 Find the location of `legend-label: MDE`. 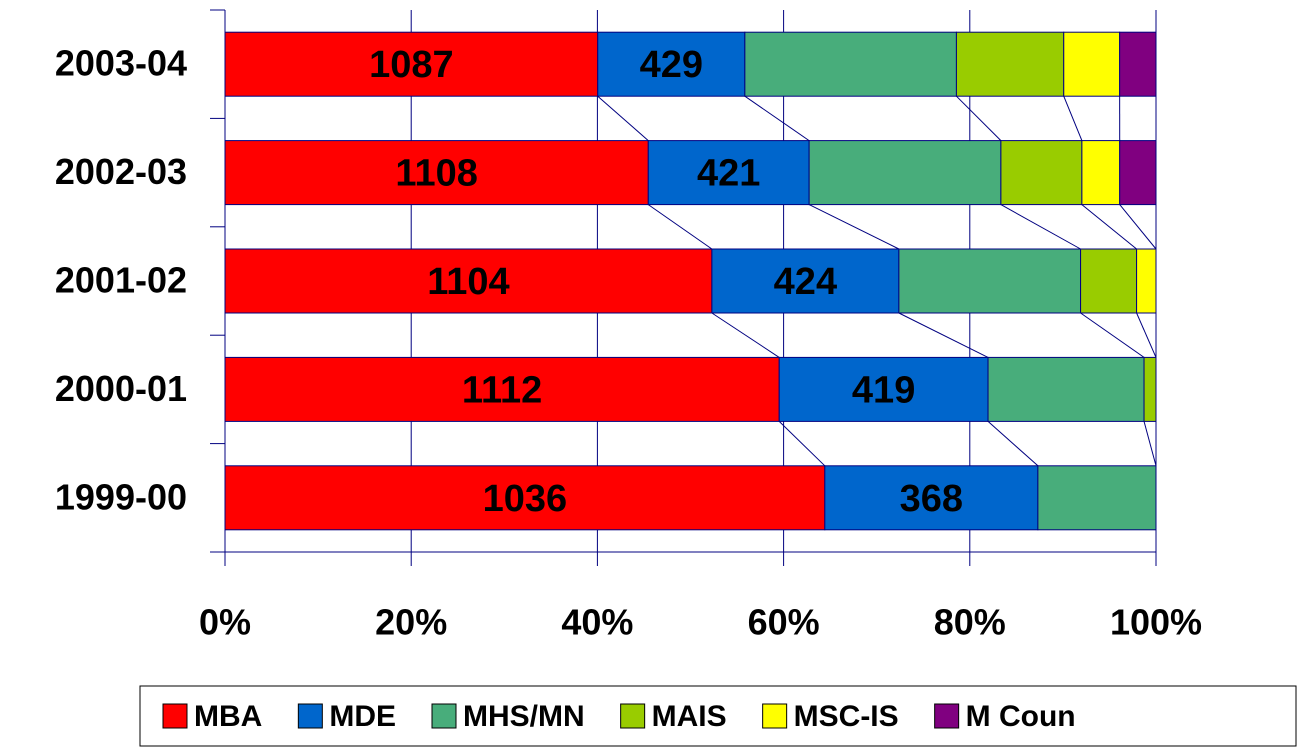

legend-label: MDE is located at coordinates (362, 716).